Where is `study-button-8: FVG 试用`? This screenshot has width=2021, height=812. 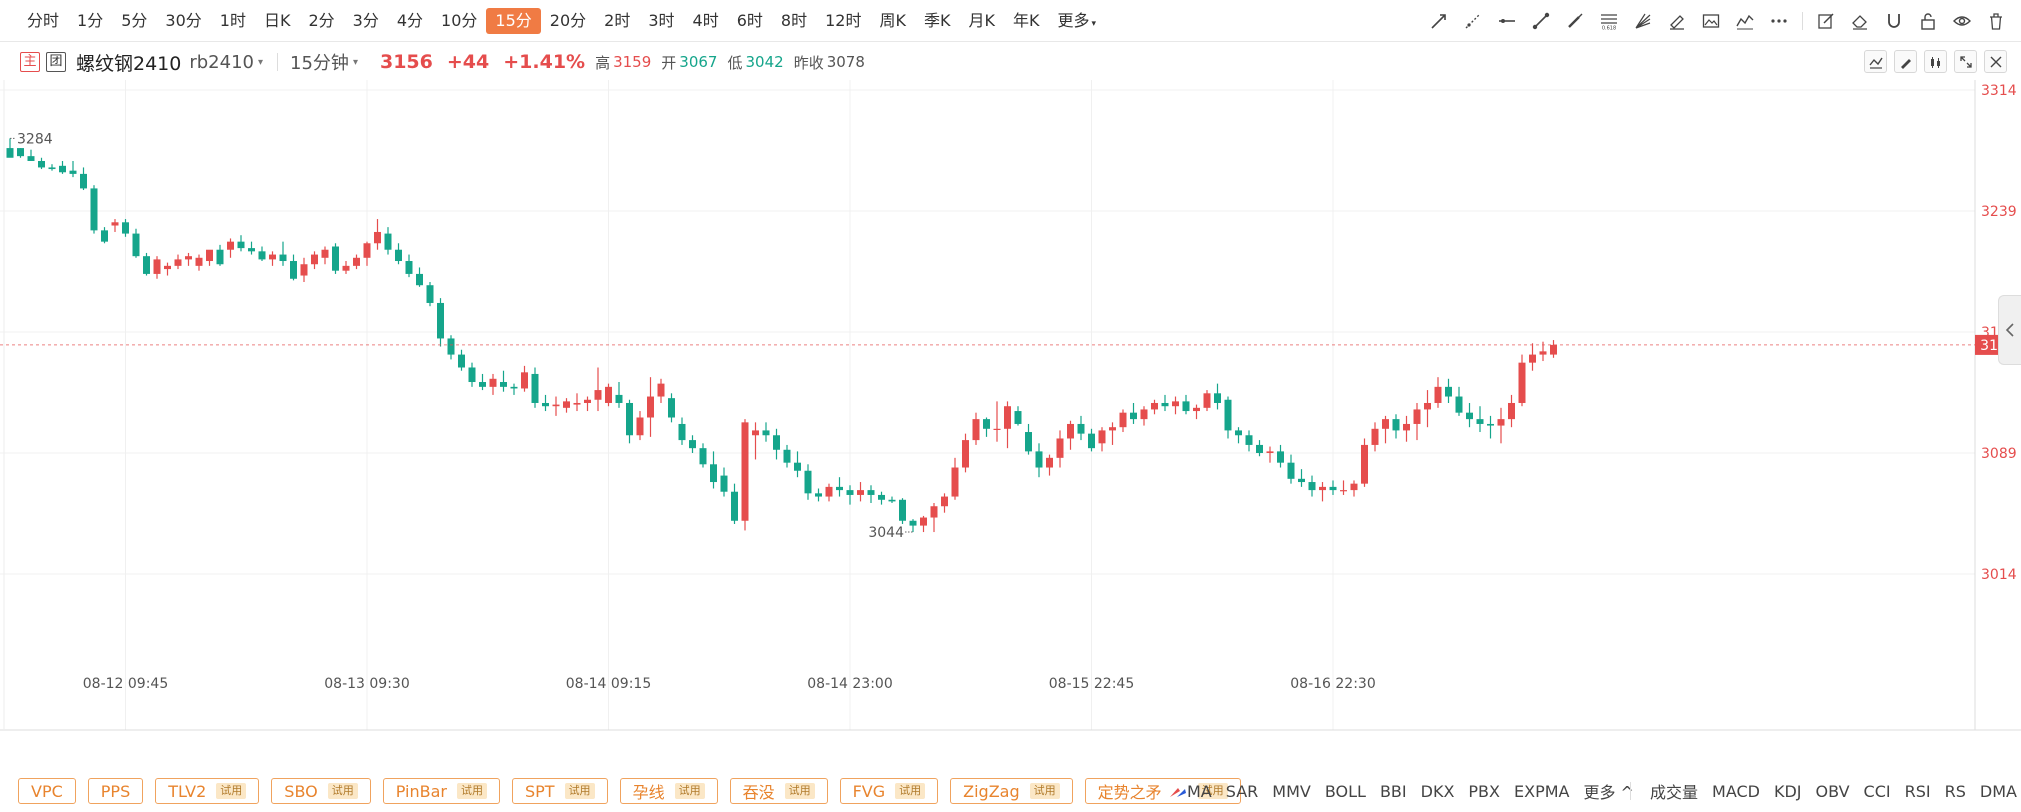 study-button-8: FVG 试用 is located at coordinates (889, 791).